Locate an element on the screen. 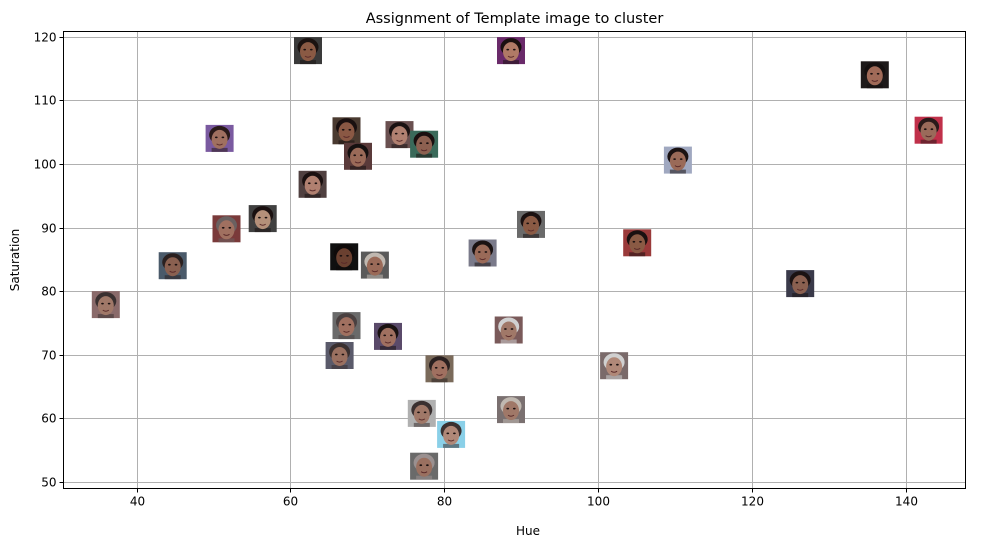 Image resolution: width=1003 pixels, height=543 pixels. chart-title: Assignment of Template image to cluster is located at coordinates (515, 19).